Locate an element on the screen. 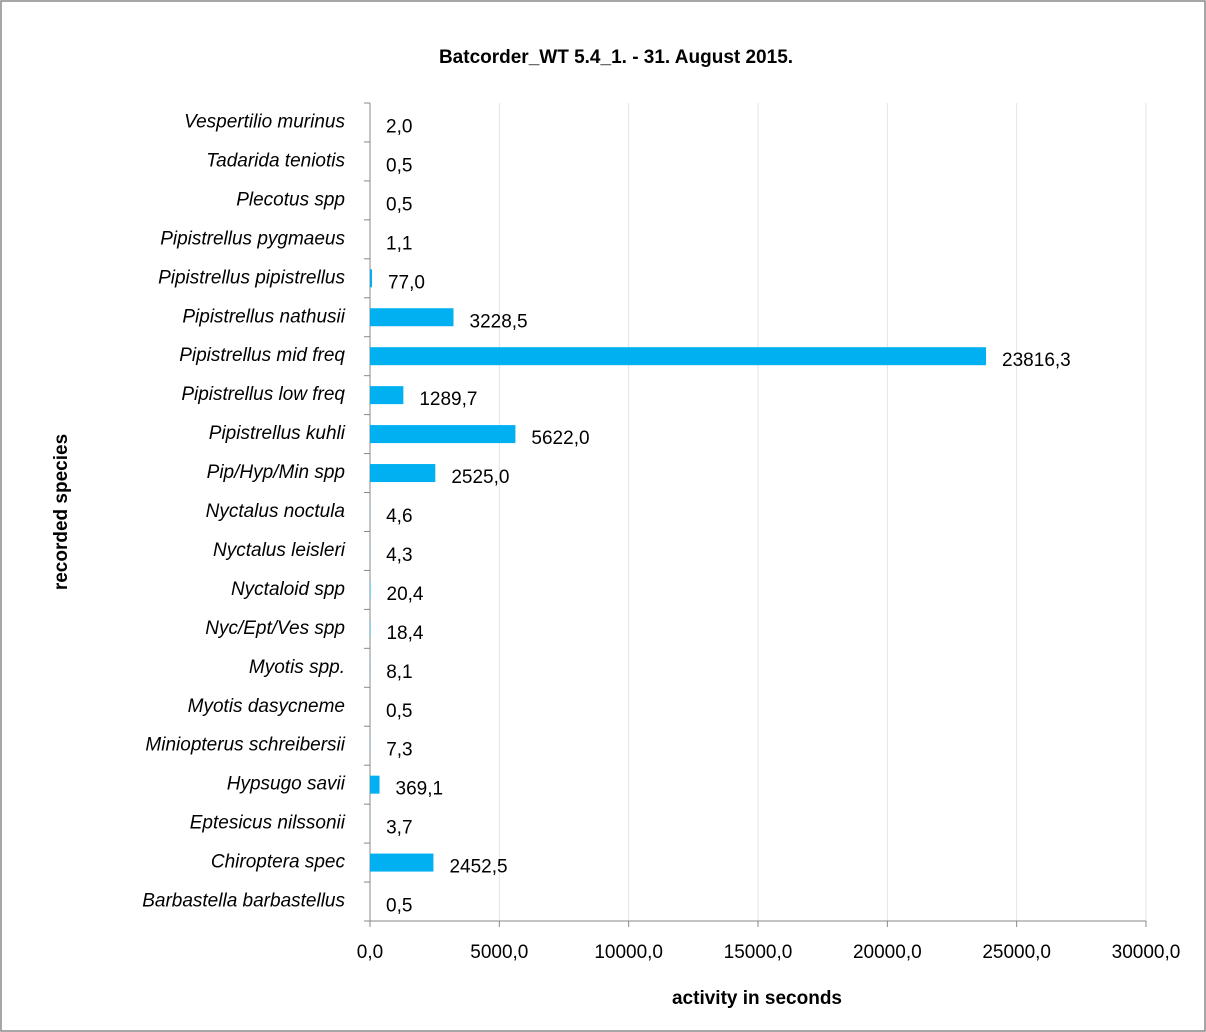 The height and width of the screenshot is (1032, 1206). y-axis-label: recorded species is located at coordinates (61, 512).